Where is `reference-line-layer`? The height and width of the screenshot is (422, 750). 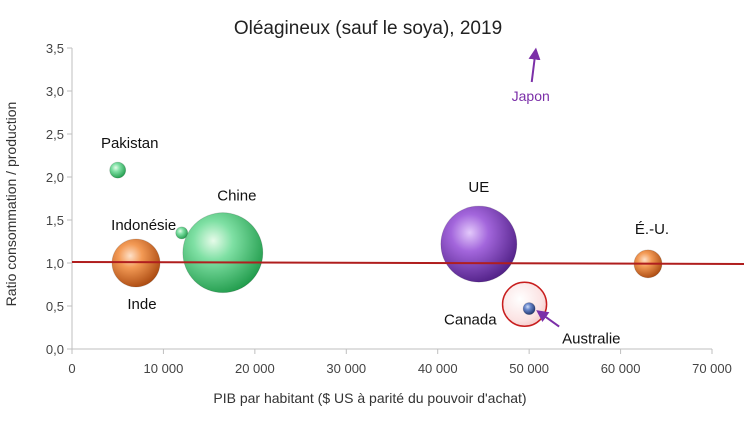
reference-line-layer is located at coordinates (408, 263).